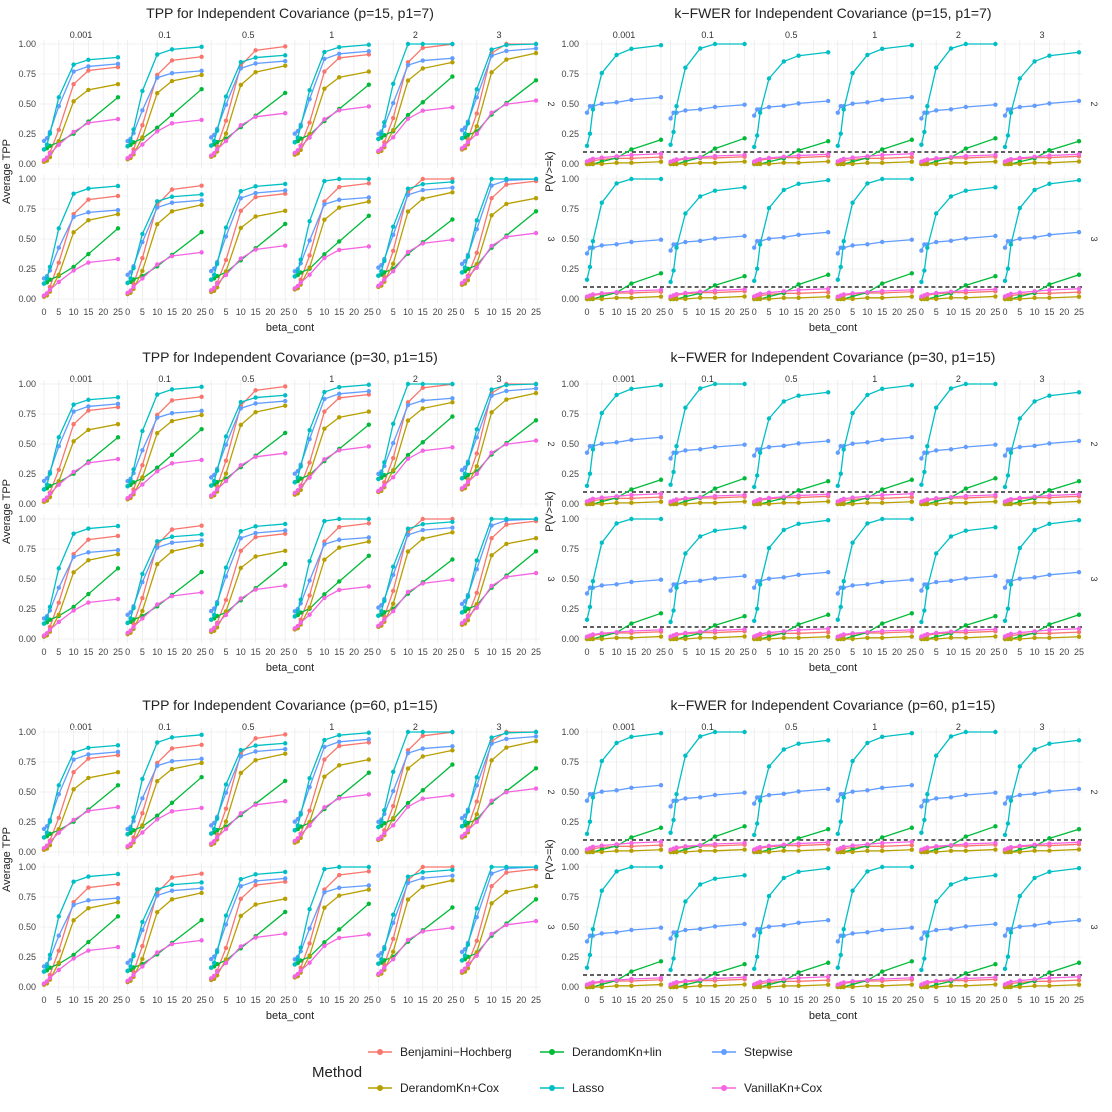 The image size is (1112, 1112). I want to click on facet-col-label: 1, so click(874, 379).